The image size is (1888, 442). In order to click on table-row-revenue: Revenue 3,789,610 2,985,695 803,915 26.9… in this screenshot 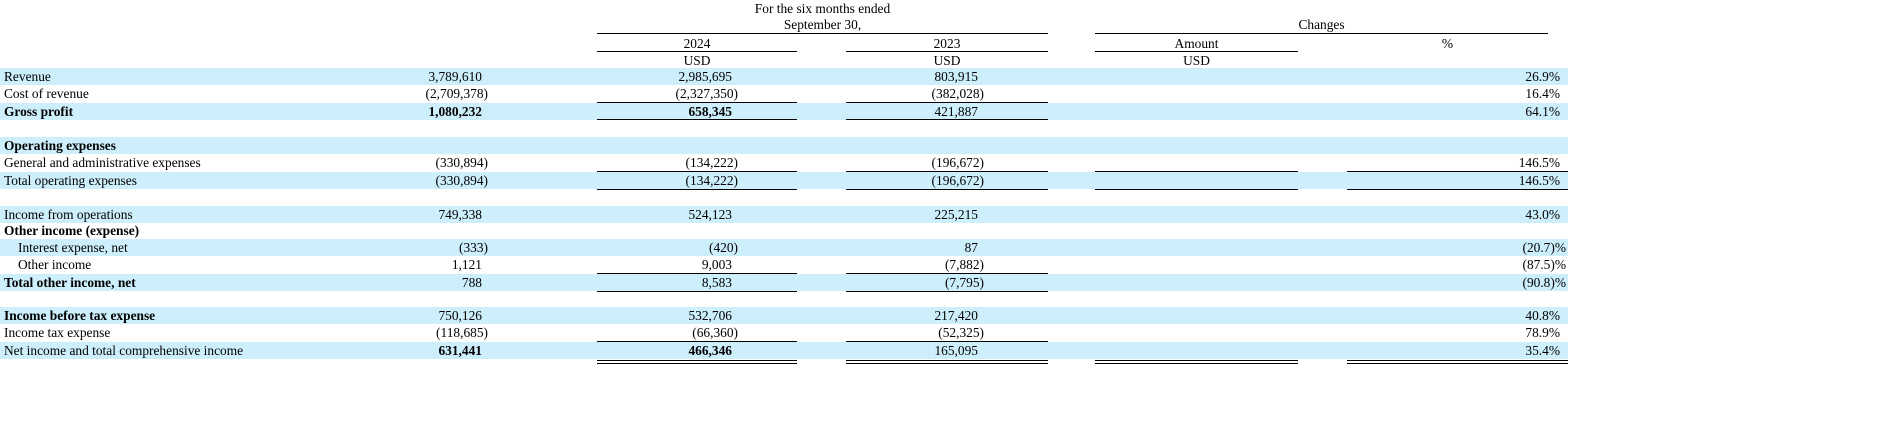, I will do `click(784, 76)`.